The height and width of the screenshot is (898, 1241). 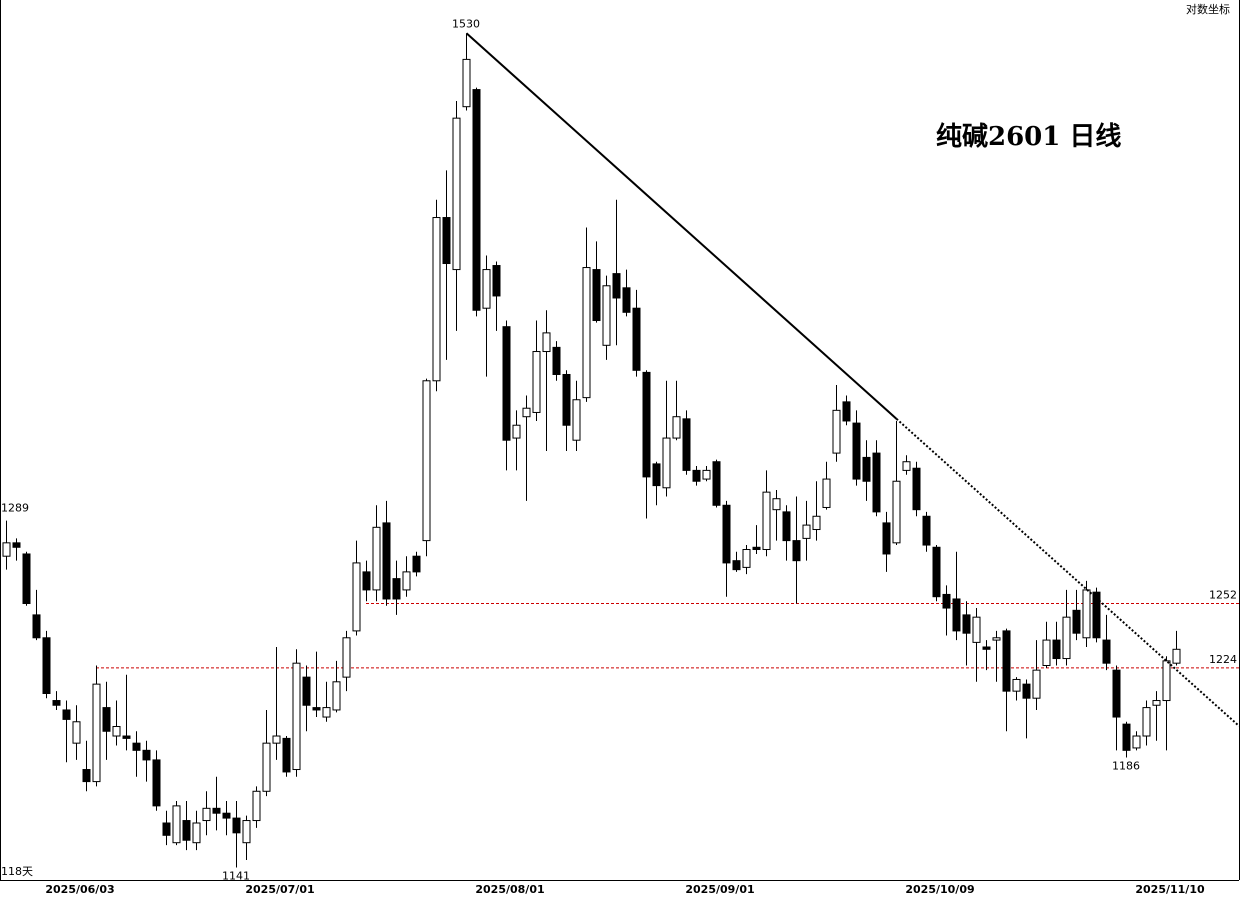 What do you see at coordinates (236, 876) in the screenshot?
I see `extreme-label: 1141` at bounding box center [236, 876].